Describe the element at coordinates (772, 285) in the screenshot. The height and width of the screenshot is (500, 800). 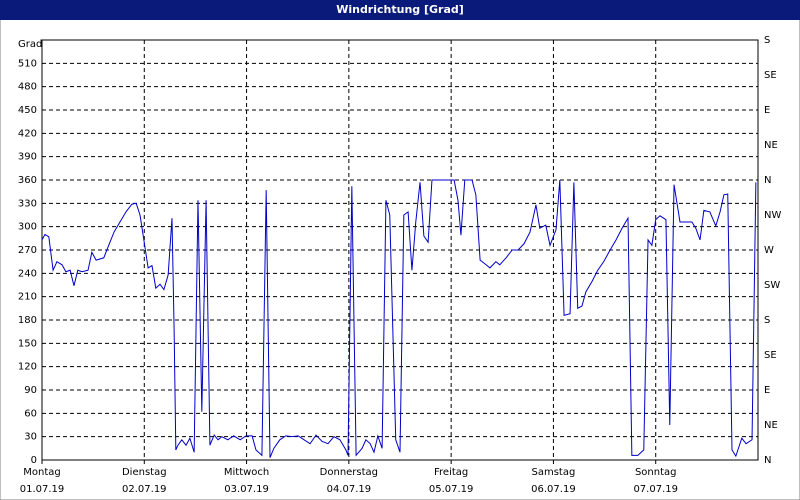
I see `y2-tick-label: SW` at that location.